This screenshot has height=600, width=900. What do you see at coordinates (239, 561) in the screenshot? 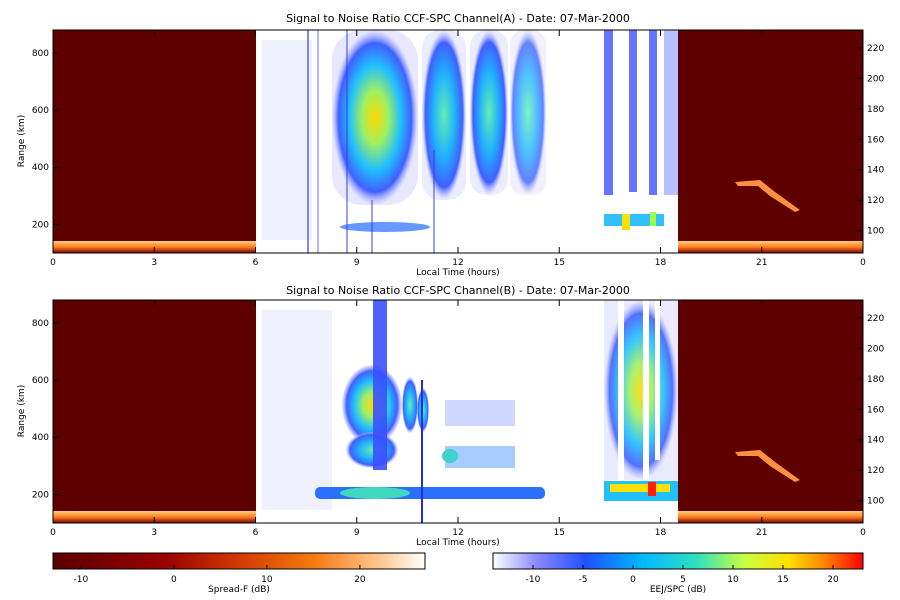
I see `colorbar-spreadf-bar` at bounding box center [239, 561].